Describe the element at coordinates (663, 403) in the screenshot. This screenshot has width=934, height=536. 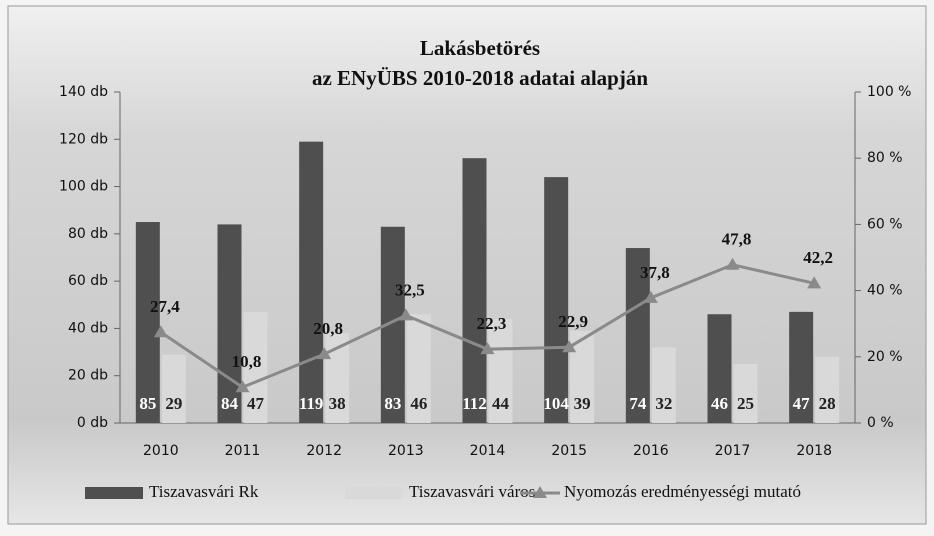
I see `bar-value-label: 32` at that location.